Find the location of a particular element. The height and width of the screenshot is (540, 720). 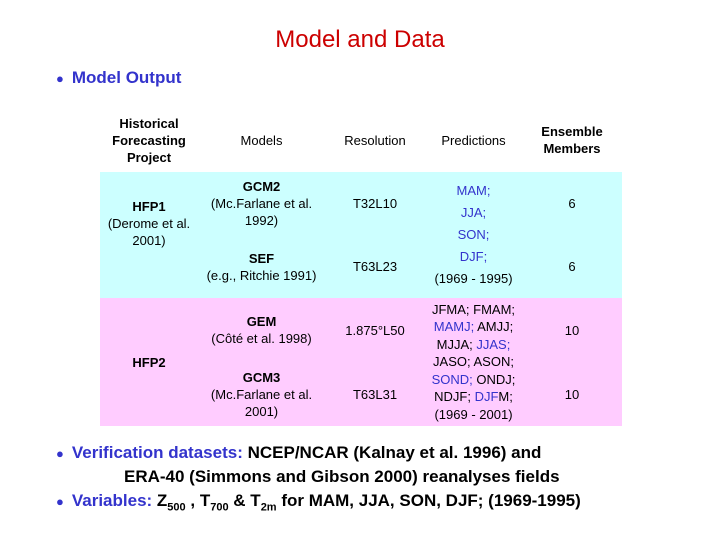

header-cell: Ensemble Members is located at coordinates (572, 140).